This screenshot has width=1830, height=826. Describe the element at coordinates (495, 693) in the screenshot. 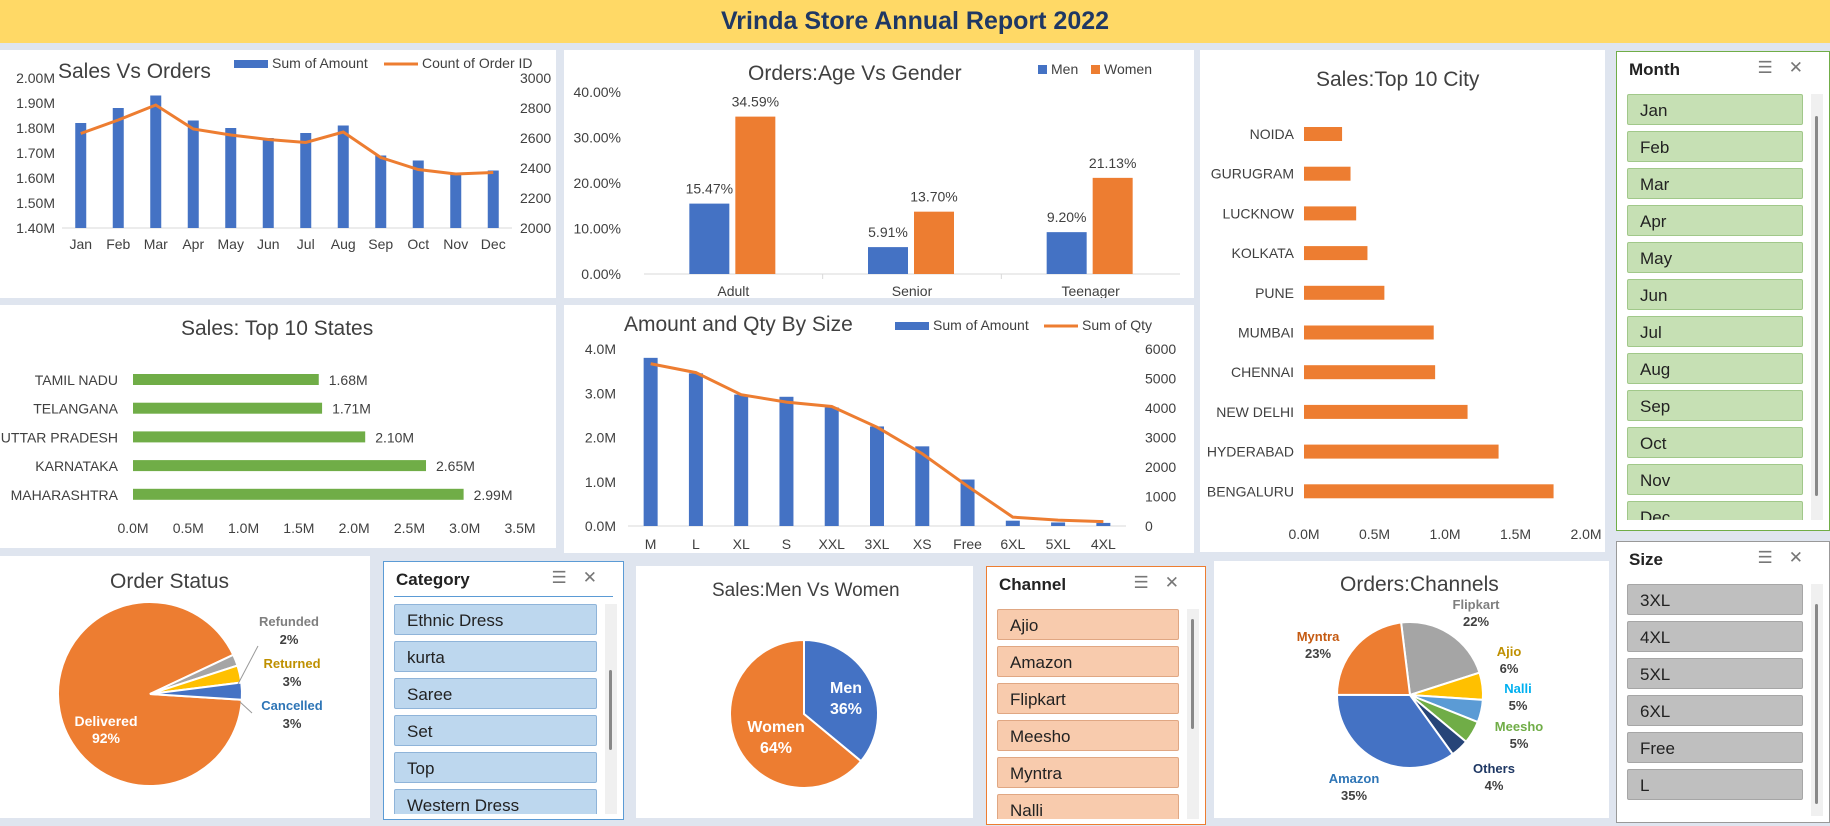

I see `category-slicer-item-saree: Saree` at that location.